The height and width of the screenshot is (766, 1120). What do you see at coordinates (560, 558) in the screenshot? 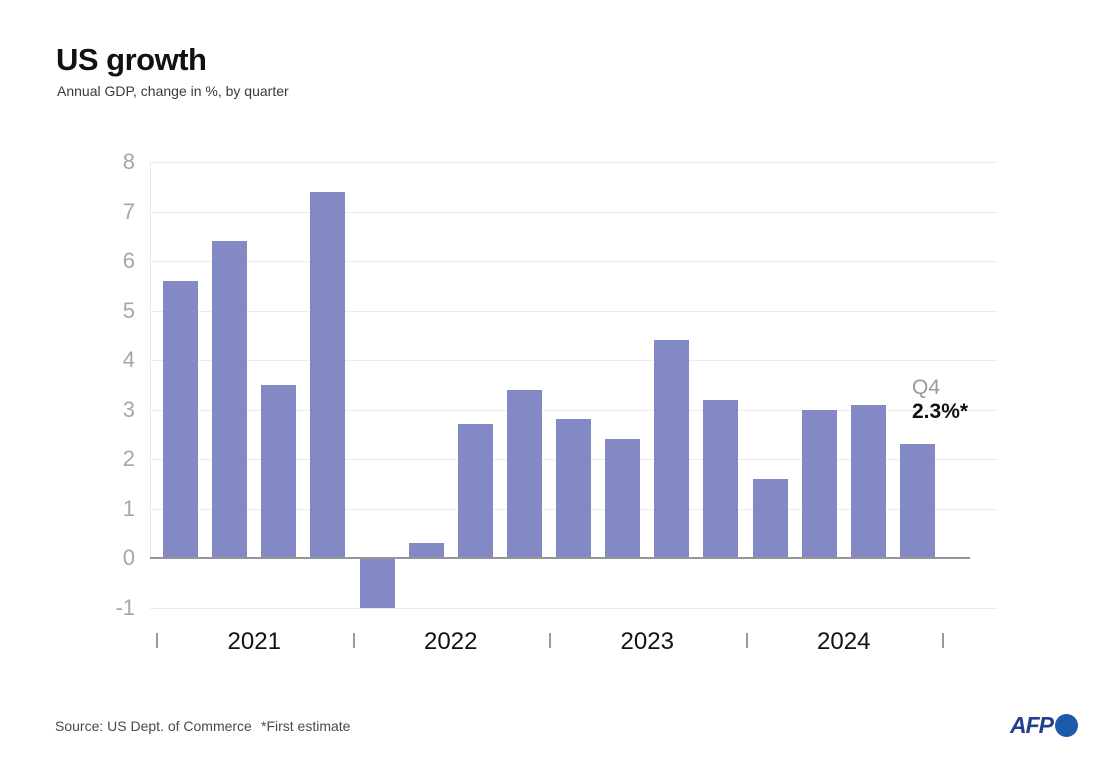
I see `x-axis-zero-line` at bounding box center [560, 558].